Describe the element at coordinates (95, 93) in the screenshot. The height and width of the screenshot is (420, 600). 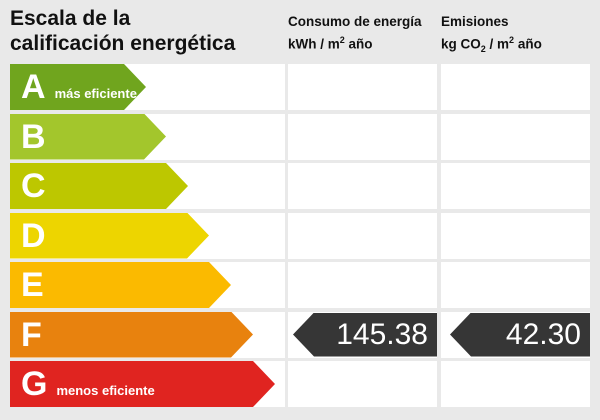
I see `band-label-most-efficient: más eficiente` at that location.